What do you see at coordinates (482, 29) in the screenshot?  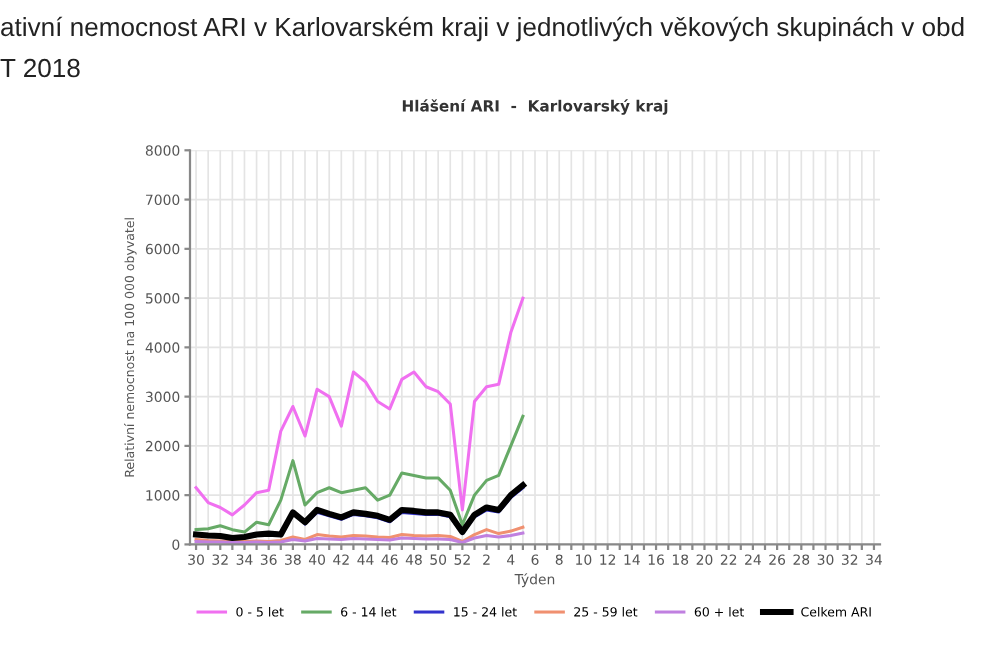 I see `text: ativní nemocnost ARI v Karlovarském kraji v jednotlivých věkových skupinách v obd` at bounding box center [482, 29].